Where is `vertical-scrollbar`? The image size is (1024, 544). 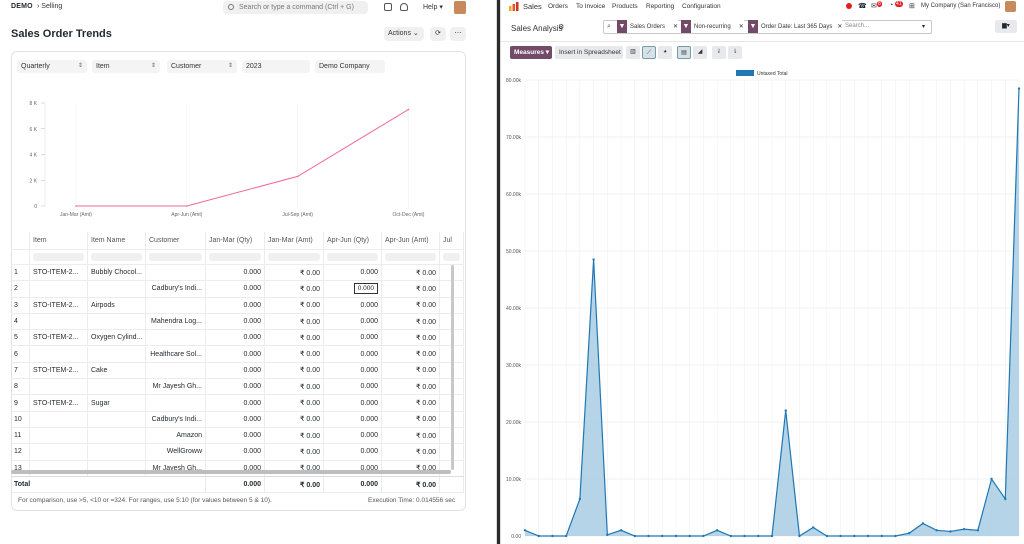 vertical-scrollbar is located at coordinates (452, 367).